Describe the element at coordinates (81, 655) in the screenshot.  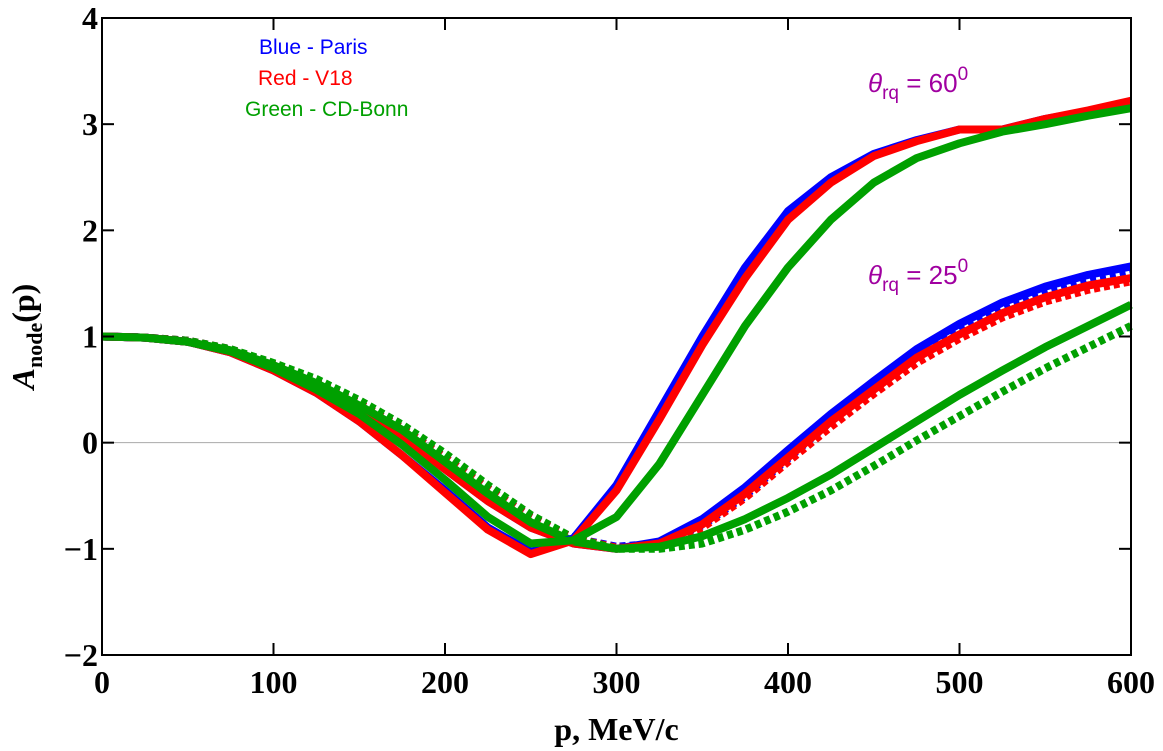
I see `y-tick-label: −2` at that location.